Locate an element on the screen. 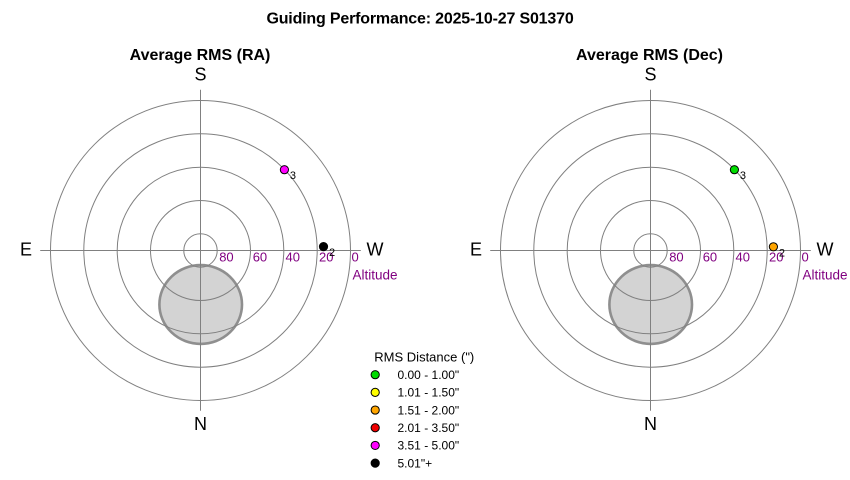 This screenshot has height=480, width=850. svg-text: 1.01 - 1.50" is located at coordinates (429, 393).